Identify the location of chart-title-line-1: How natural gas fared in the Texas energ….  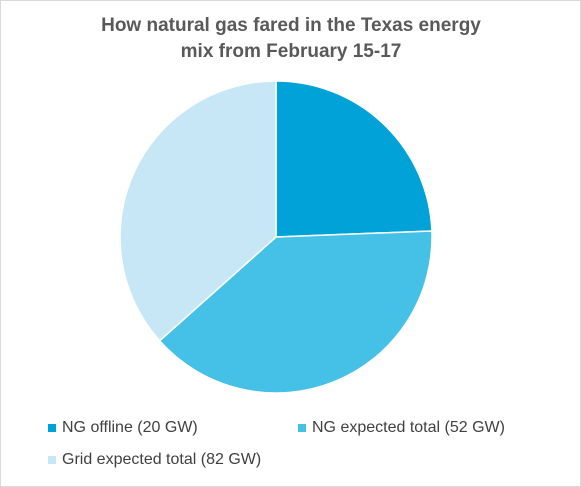
(291, 25).